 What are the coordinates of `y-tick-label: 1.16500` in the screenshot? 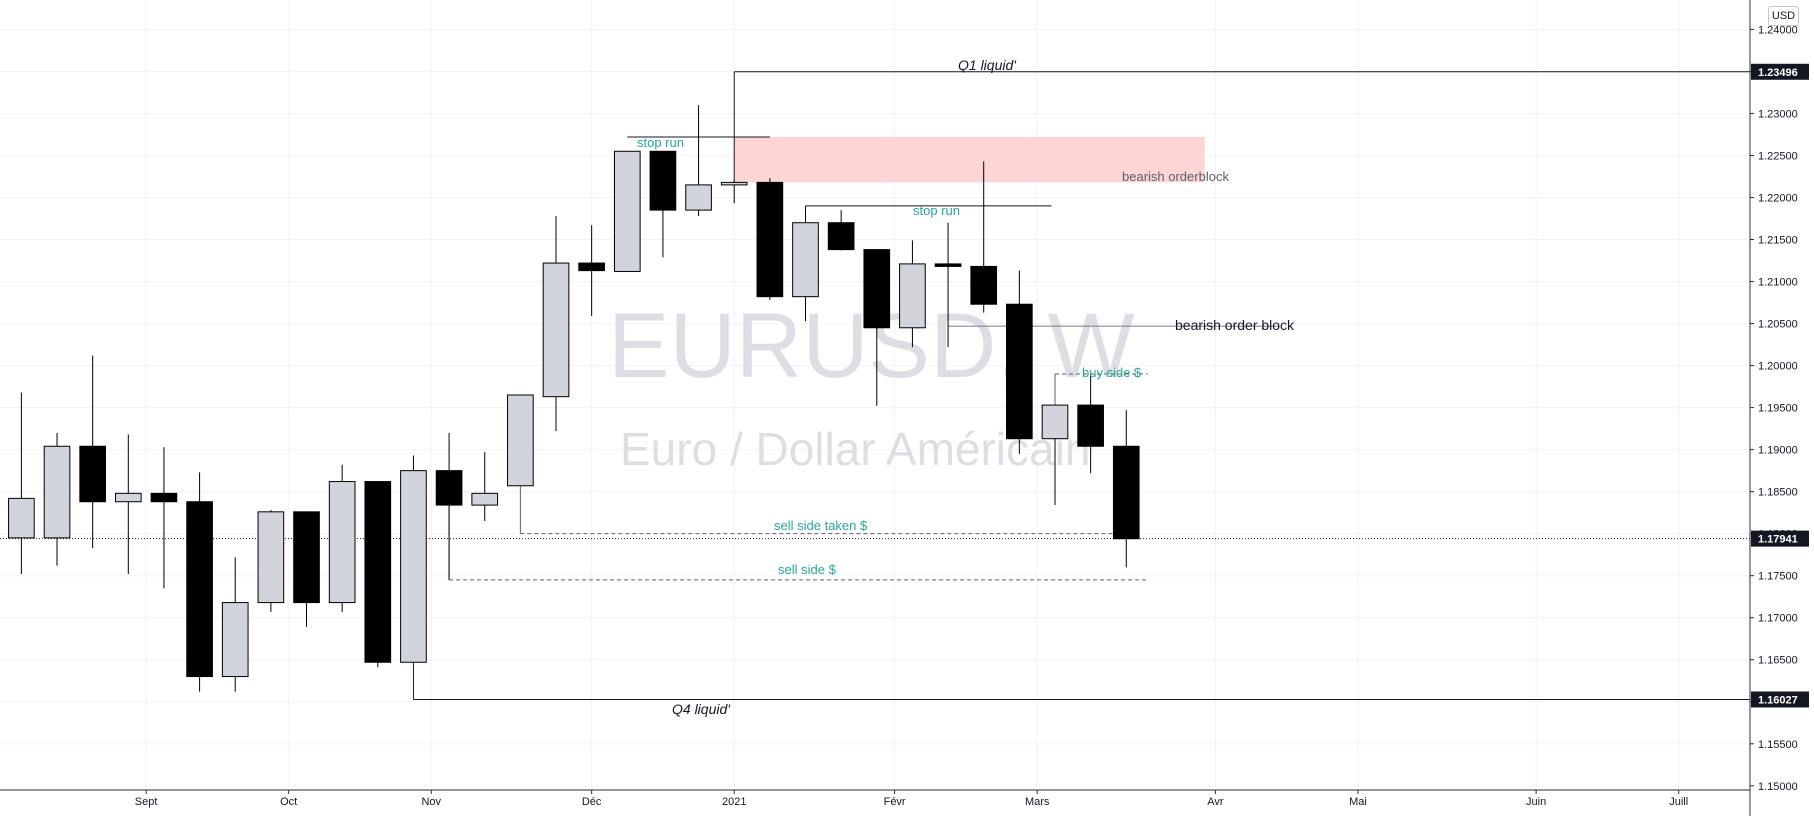 It's located at (1778, 661).